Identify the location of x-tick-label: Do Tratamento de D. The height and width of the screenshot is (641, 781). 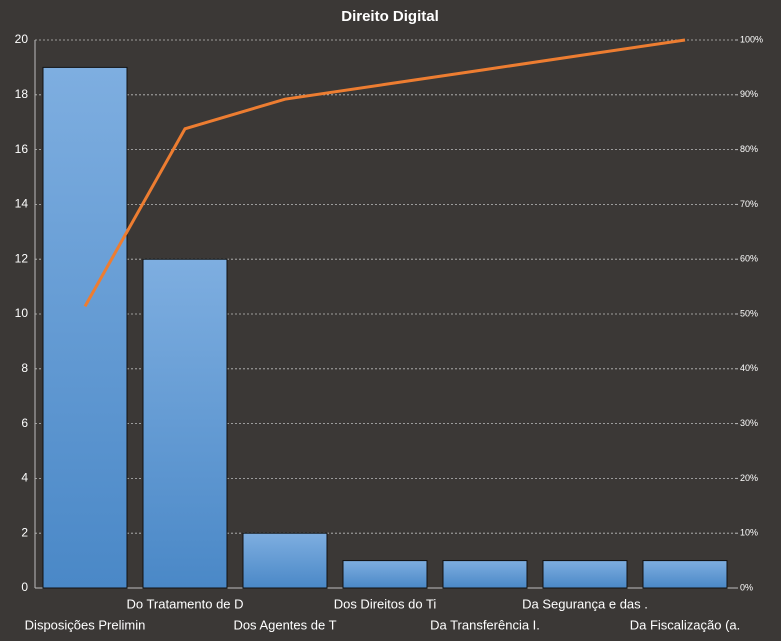
(184, 603).